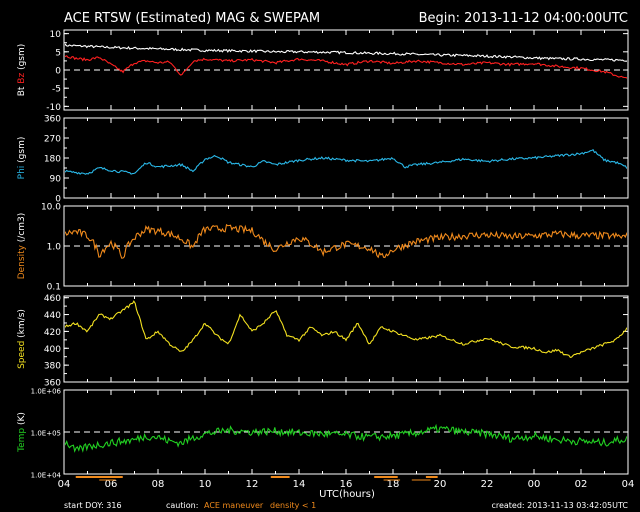  I want to click on x-tick-label: 08, so click(158, 484).